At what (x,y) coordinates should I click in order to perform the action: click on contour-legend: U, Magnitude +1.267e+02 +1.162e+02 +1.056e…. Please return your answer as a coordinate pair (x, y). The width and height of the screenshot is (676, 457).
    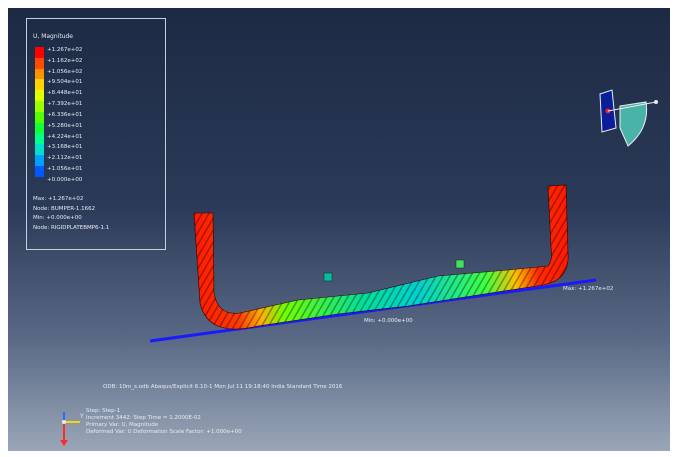
    Looking at the image, I should click on (96, 134).